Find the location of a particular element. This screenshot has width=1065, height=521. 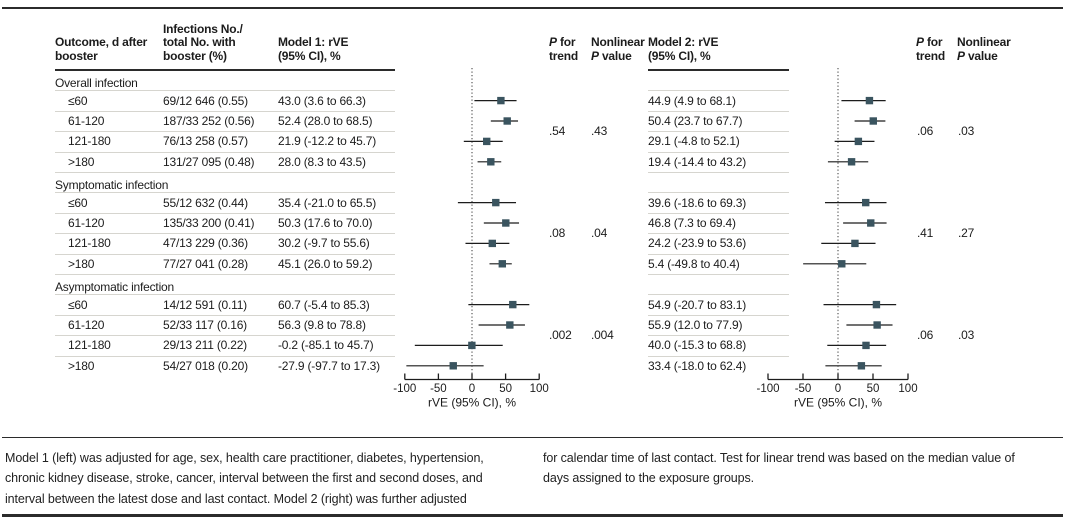

row-model1-value: 56.3 (9.8 to 78.8) is located at coordinates (322, 325).